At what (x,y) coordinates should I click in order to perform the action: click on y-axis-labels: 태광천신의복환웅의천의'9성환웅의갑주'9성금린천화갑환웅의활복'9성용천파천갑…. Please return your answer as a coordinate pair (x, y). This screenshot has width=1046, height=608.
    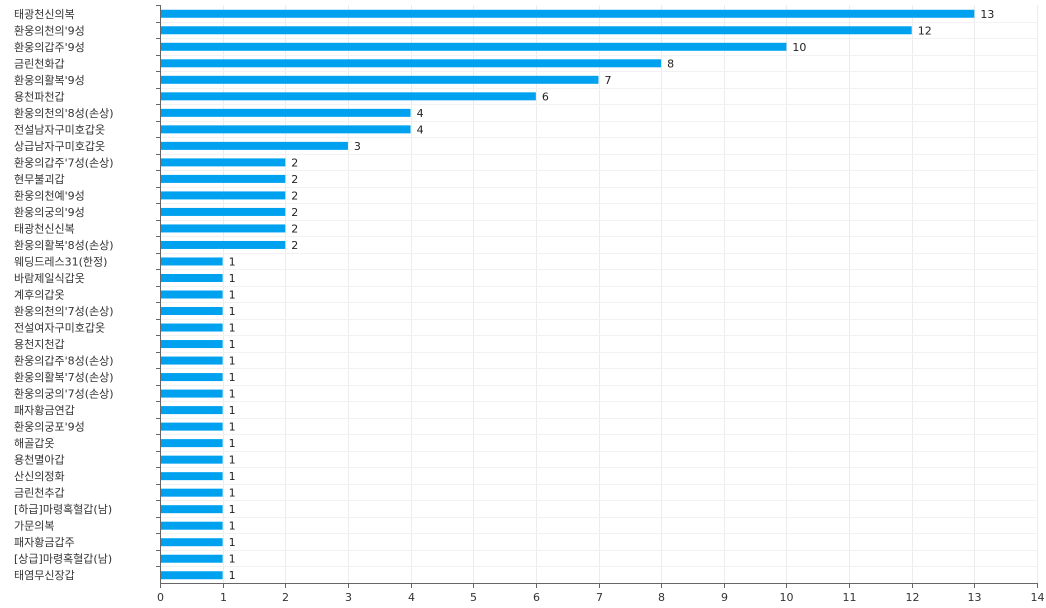
    Looking at the image, I should click on (64, 294).